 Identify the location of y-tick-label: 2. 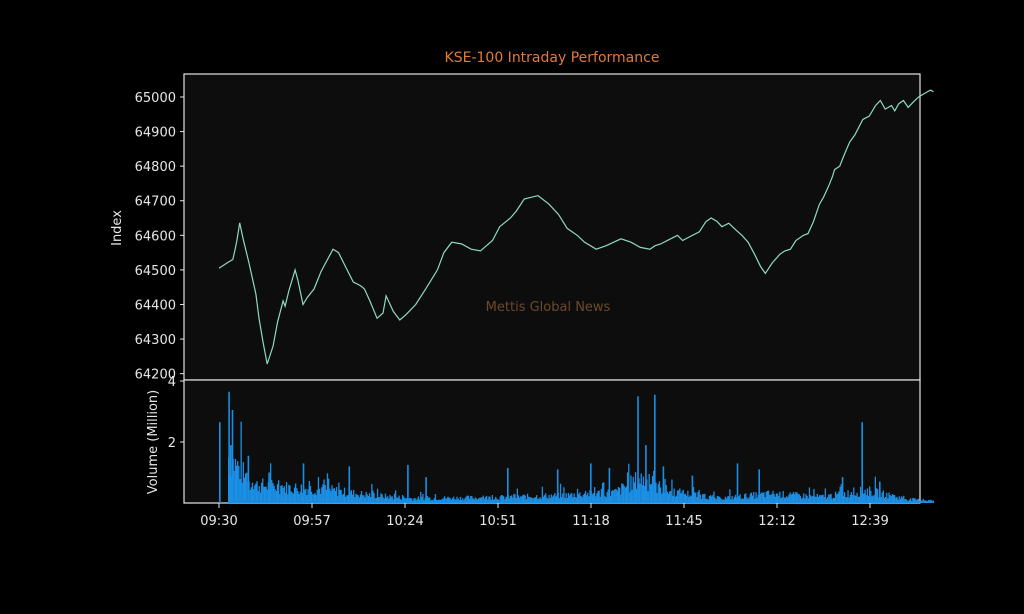
(172, 443).